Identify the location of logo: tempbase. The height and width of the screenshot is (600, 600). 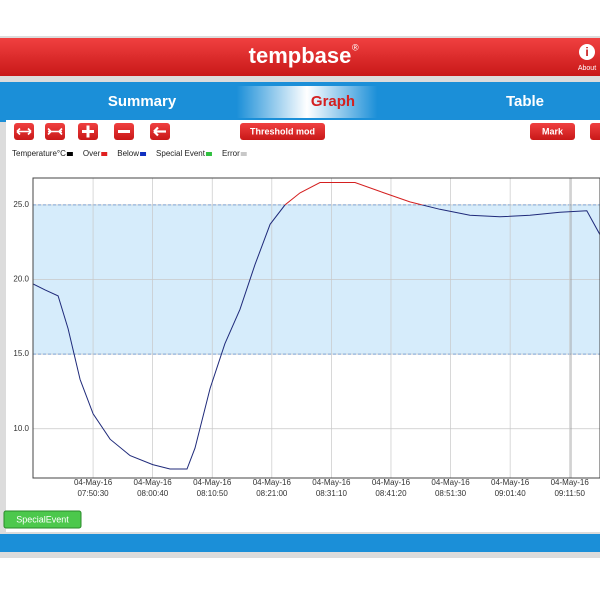
(300, 55).